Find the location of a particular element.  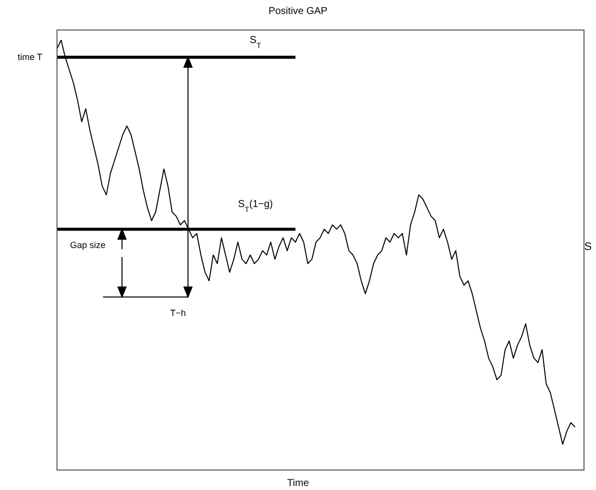

annotation: T−h is located at coordinates (178, 313).